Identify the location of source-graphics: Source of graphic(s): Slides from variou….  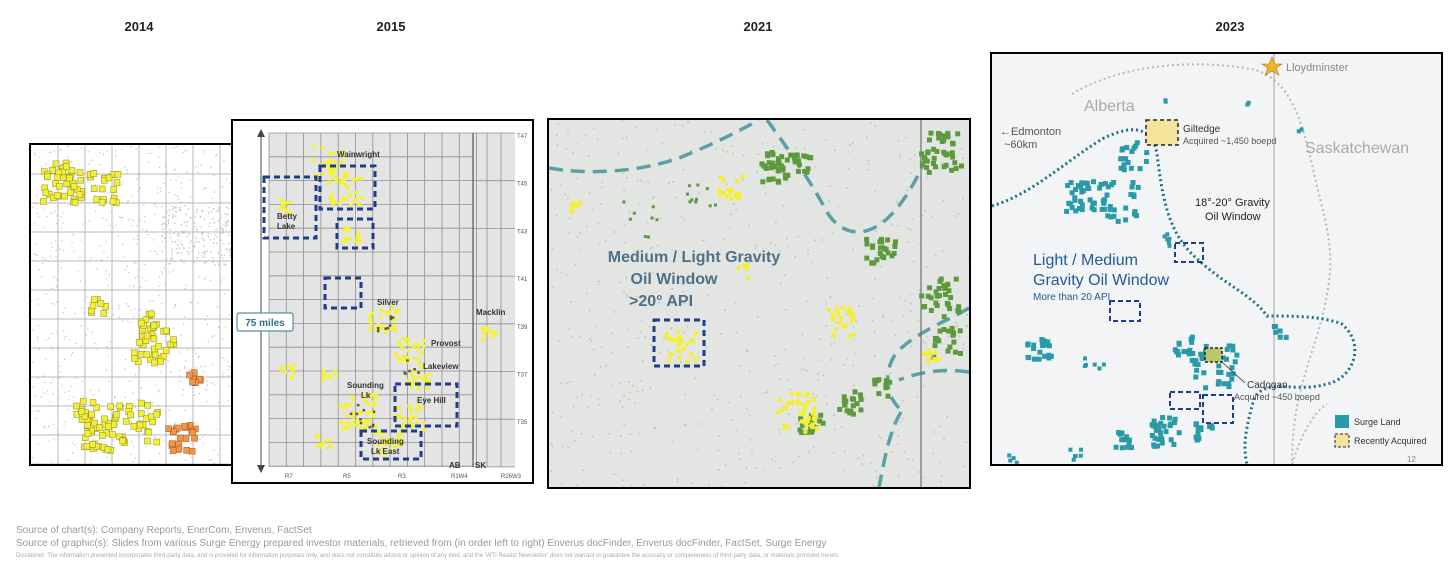
(421, 543).